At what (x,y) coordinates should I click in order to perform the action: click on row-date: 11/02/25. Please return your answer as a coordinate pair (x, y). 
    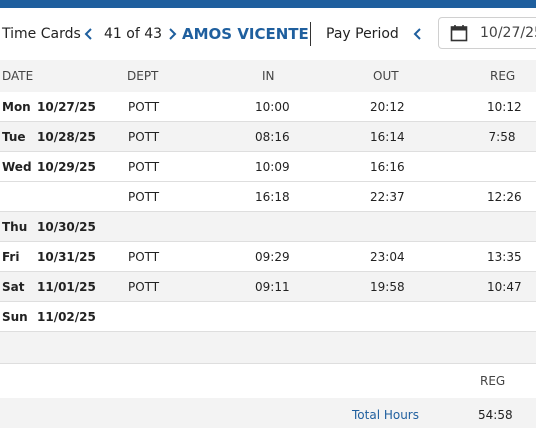
    Looking at the image, I should click on (66, 317).